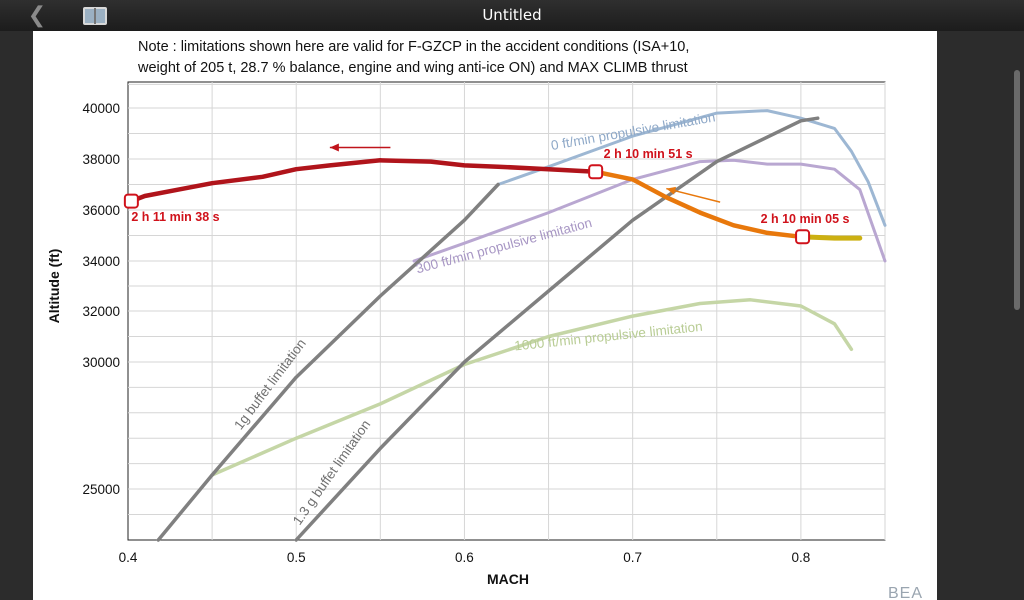  What do you see at coordinates (175, 217) in the screenshot?
I see `time-label: 2 h 11 min 38 s` at bounding box center [175, 217].